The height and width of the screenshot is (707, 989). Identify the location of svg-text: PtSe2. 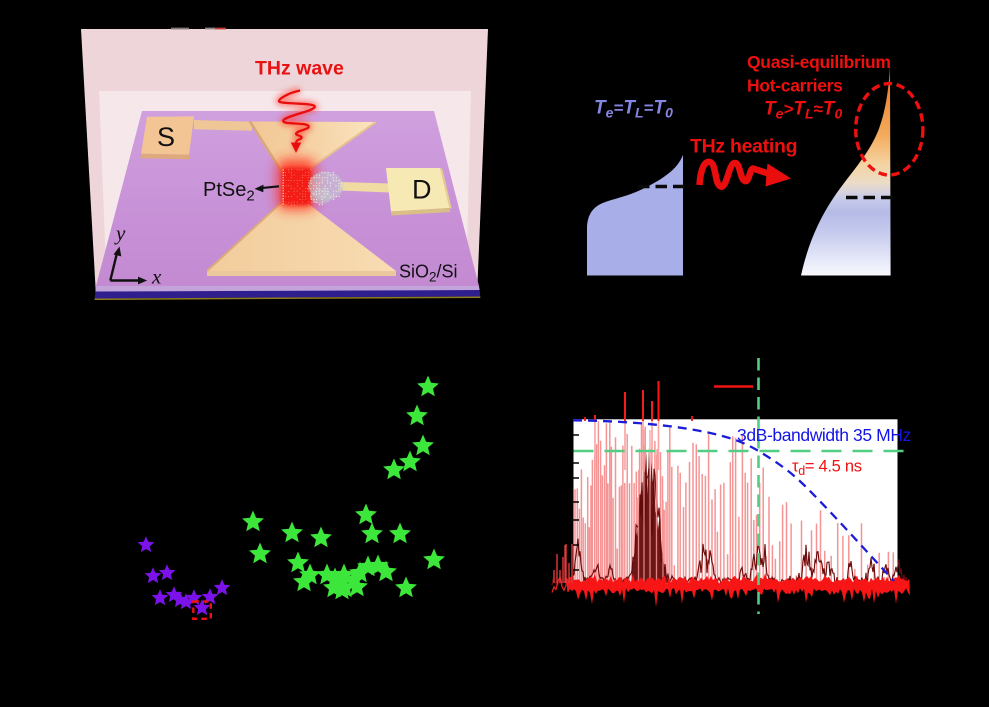
(229, 192).